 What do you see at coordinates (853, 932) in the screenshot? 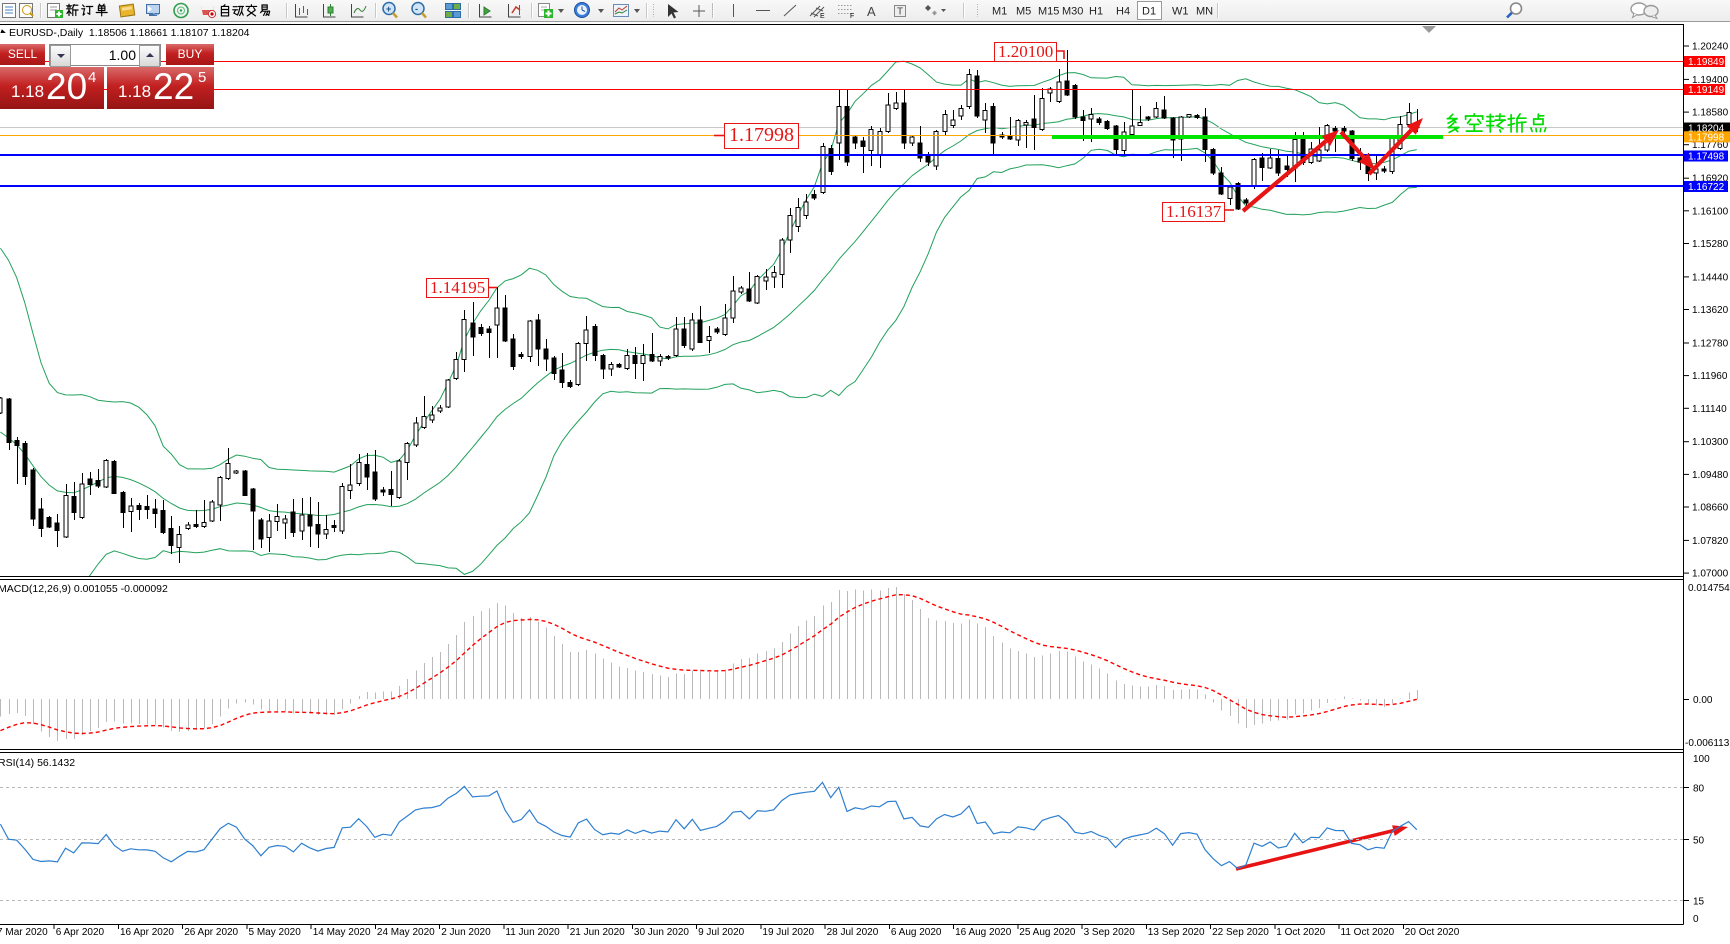
I see `svg-text: 28 Jul 2020` at bounding box center [853, 932].